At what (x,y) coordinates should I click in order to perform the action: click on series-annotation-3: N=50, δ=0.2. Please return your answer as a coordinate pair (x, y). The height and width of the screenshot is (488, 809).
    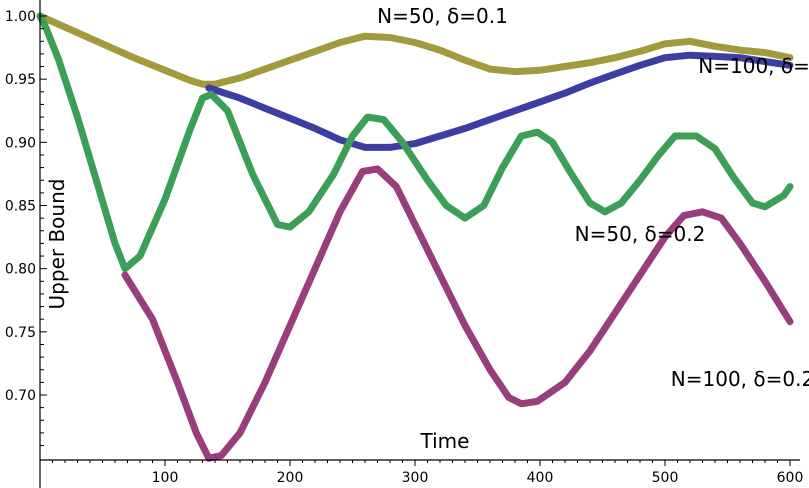
    Looking at the image, I should click on (640, 234).